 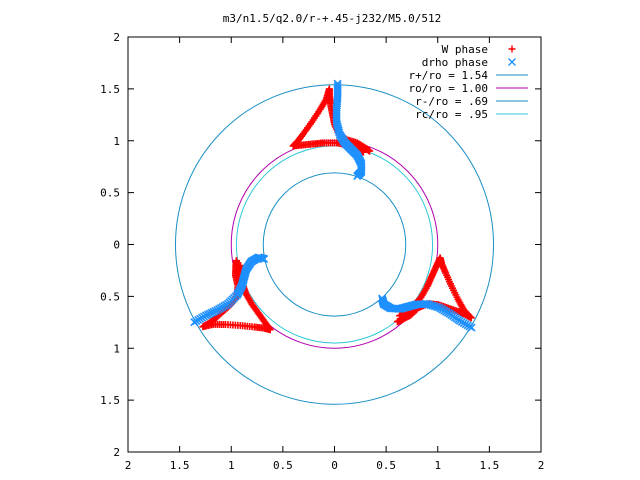 I want to click on y-tick-label: 0, so click(x=116, y=245).